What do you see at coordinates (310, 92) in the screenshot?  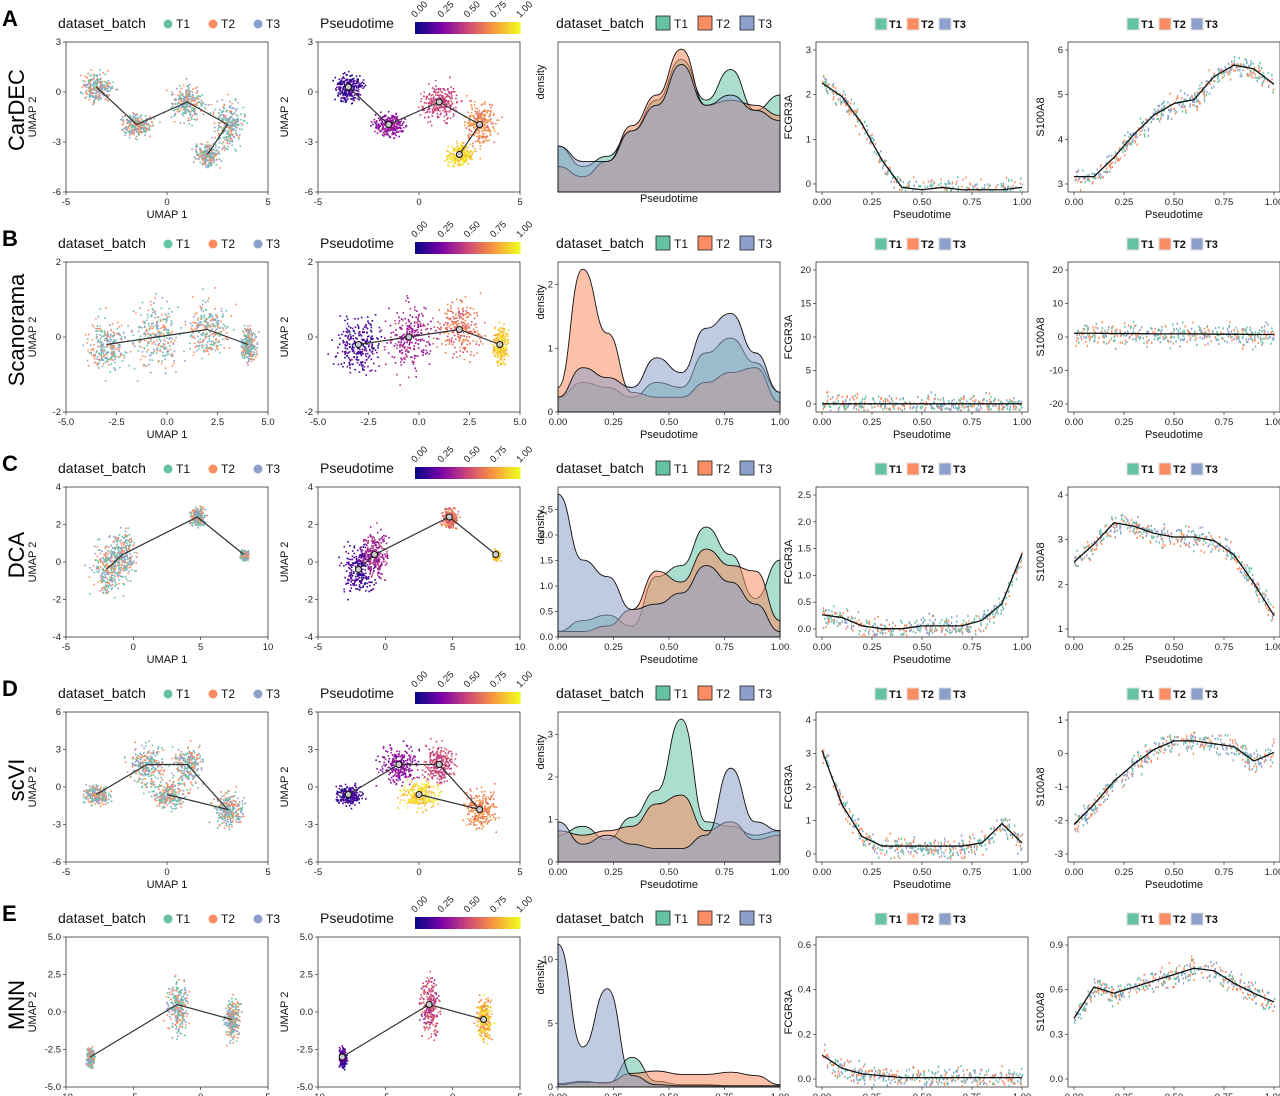 I see `y-tick-label: 0` at bounding box center [310, 92].